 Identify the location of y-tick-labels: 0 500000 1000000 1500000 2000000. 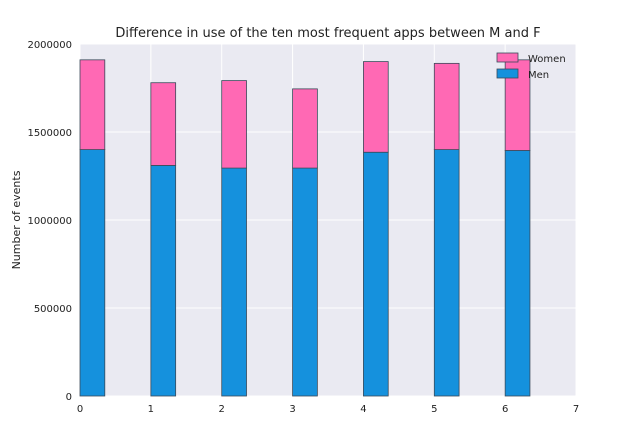
(49, 221).